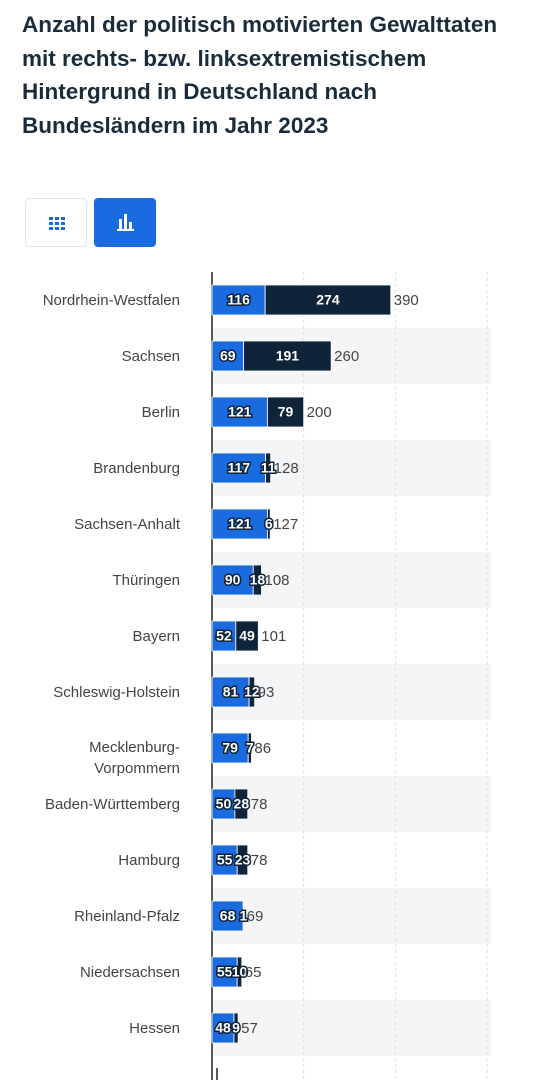 The image size is (541, 1080). Describe the element at coordinates (146, 580) in the screenshot. I see `category-label: Thüringen` at that location.